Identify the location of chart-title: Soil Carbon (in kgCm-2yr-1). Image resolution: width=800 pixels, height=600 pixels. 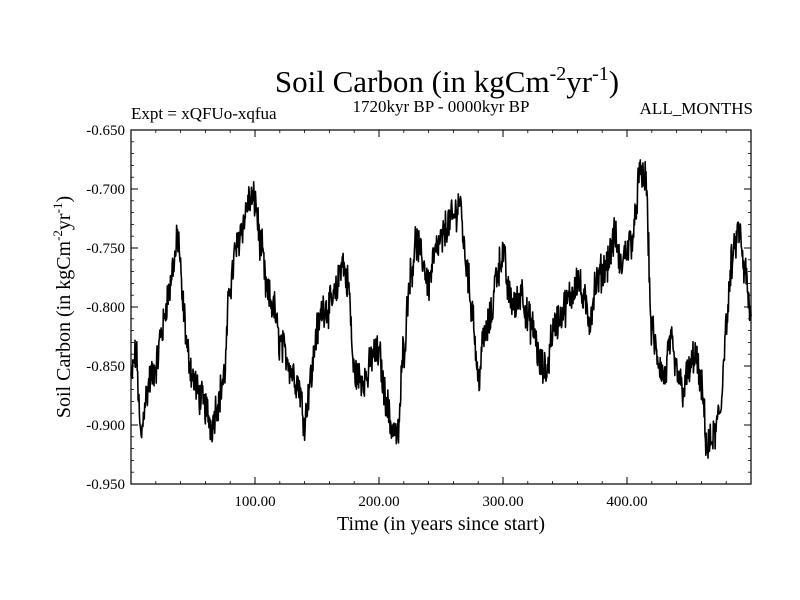
(447, 81).